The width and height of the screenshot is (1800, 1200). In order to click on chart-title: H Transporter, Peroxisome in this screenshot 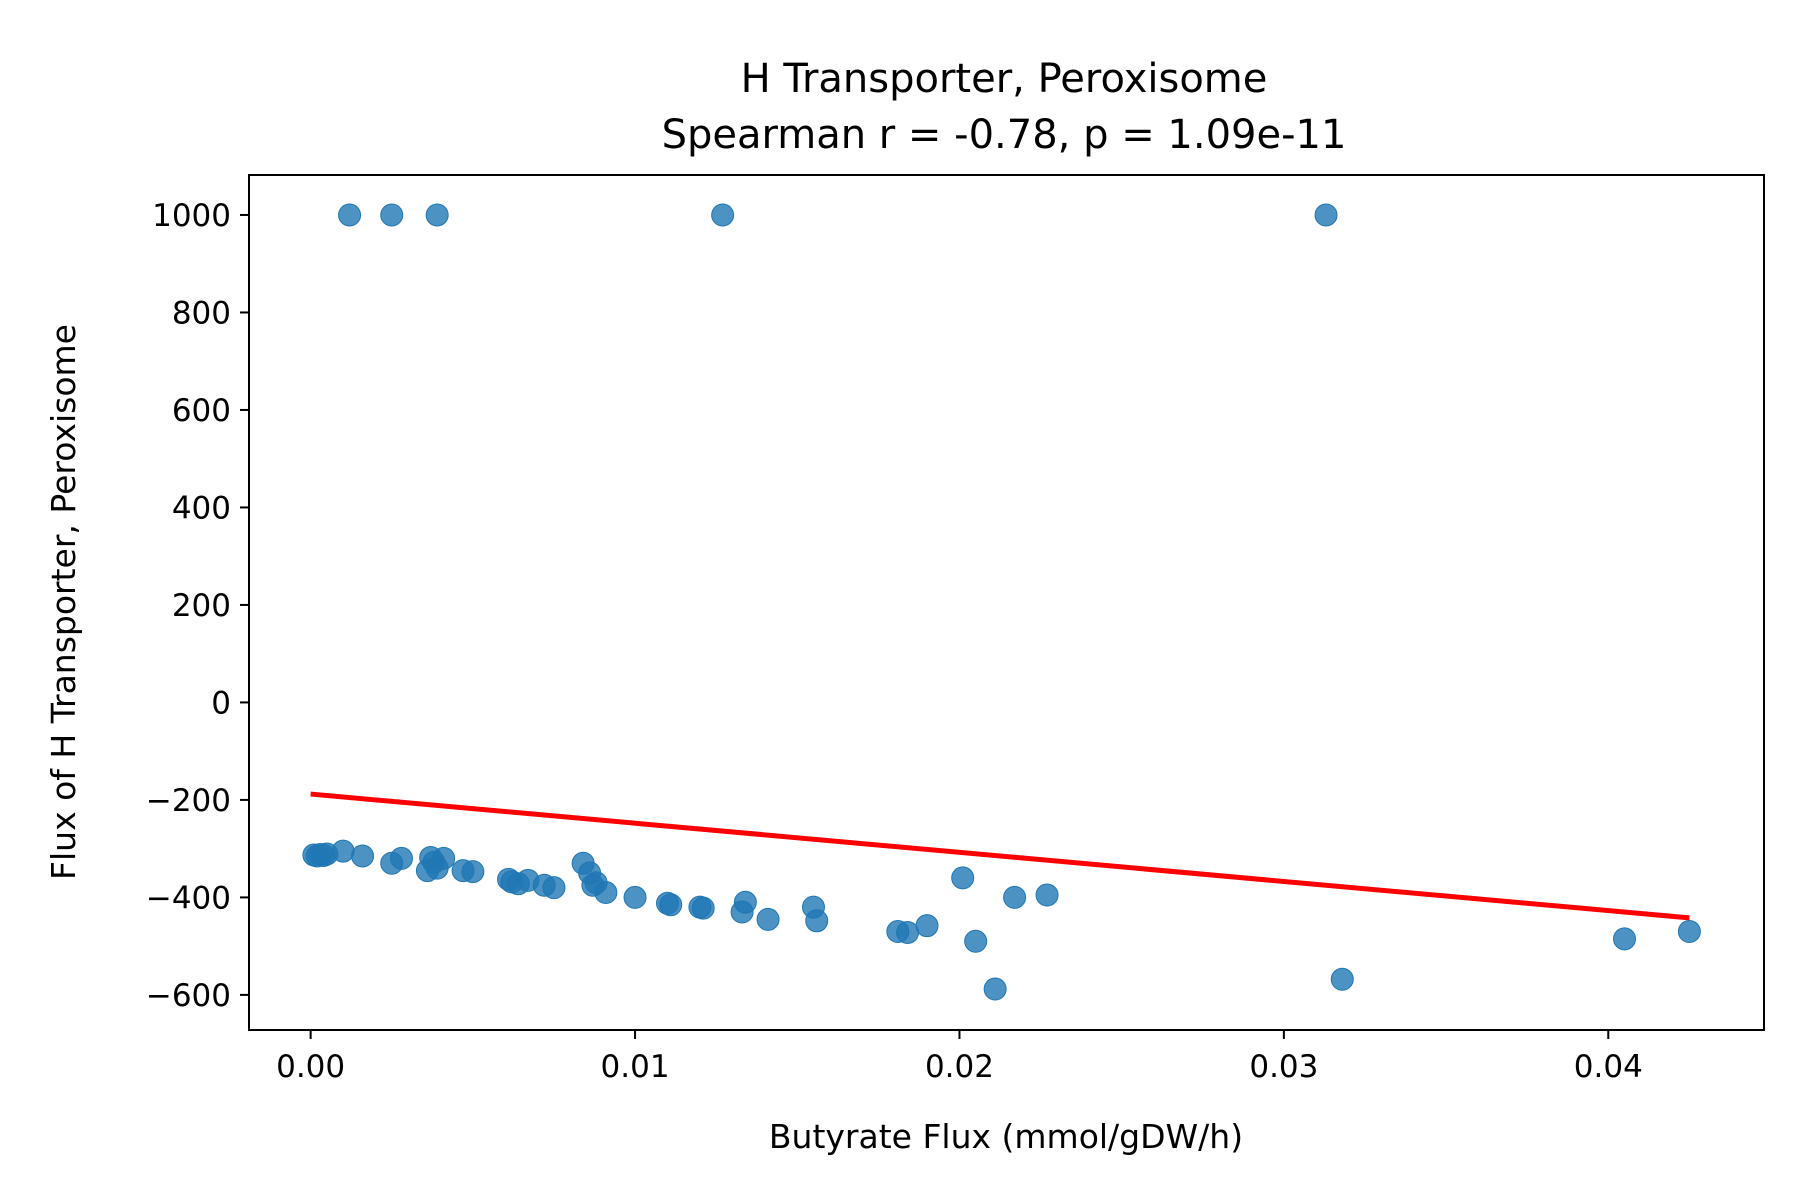, I will do `click(1004, 79)`.